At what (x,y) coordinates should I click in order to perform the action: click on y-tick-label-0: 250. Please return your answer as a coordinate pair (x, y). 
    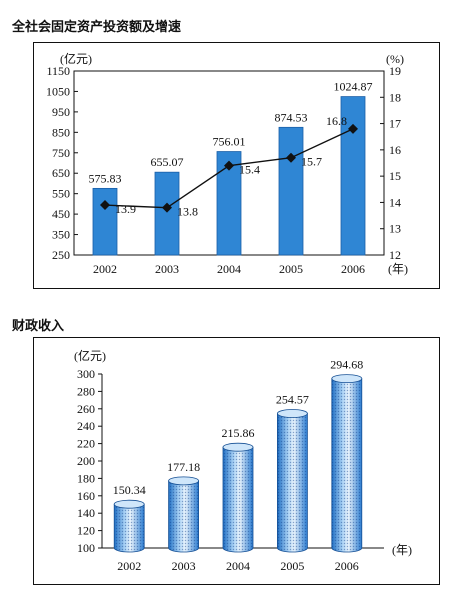
    Looking at the image, I should click on (61, 255).